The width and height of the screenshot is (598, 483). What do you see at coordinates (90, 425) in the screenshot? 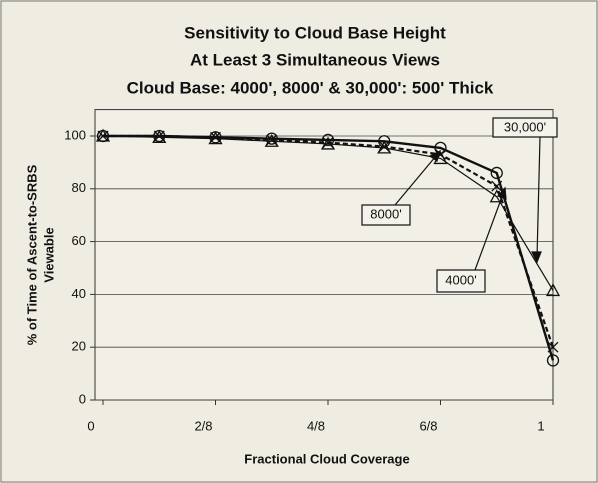
I see `x-tick-label: 0` at bounding box center [90, 425].